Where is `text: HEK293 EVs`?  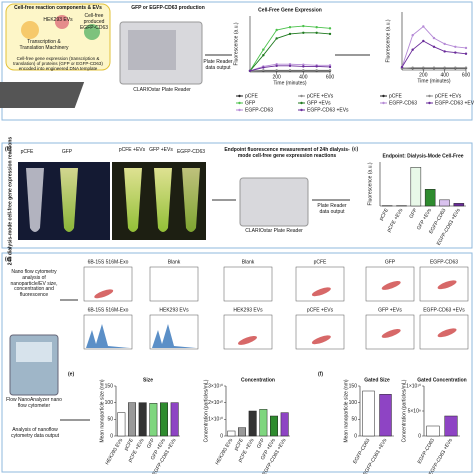 text: HEK293 EVs is located at coordinates (58, 20).